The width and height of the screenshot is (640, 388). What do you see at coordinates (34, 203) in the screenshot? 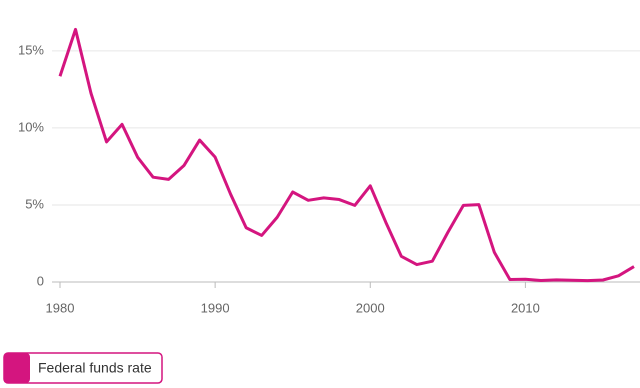
I see `y-tick-label: 5%` at bounding box center [34, 203].